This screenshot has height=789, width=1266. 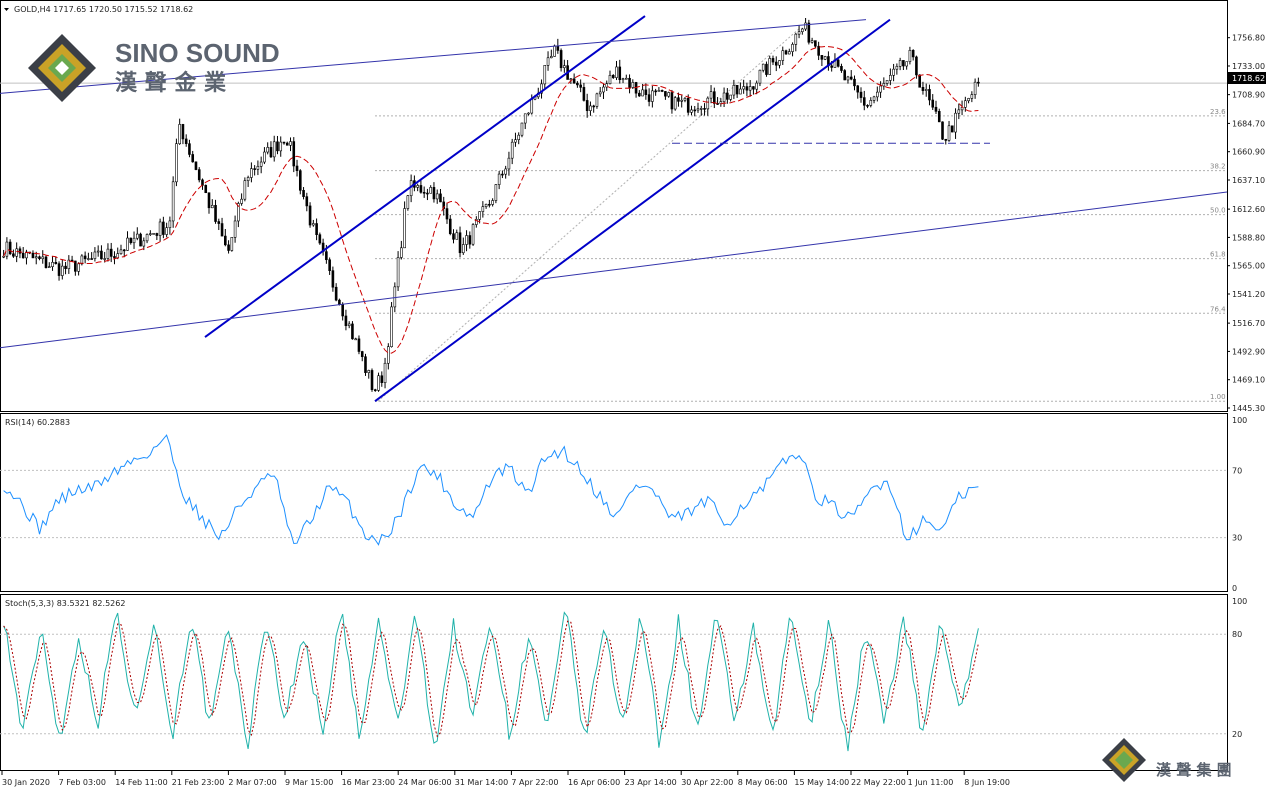 I want to click on symbol-dropdown-icon, so click(x=6, y=9).